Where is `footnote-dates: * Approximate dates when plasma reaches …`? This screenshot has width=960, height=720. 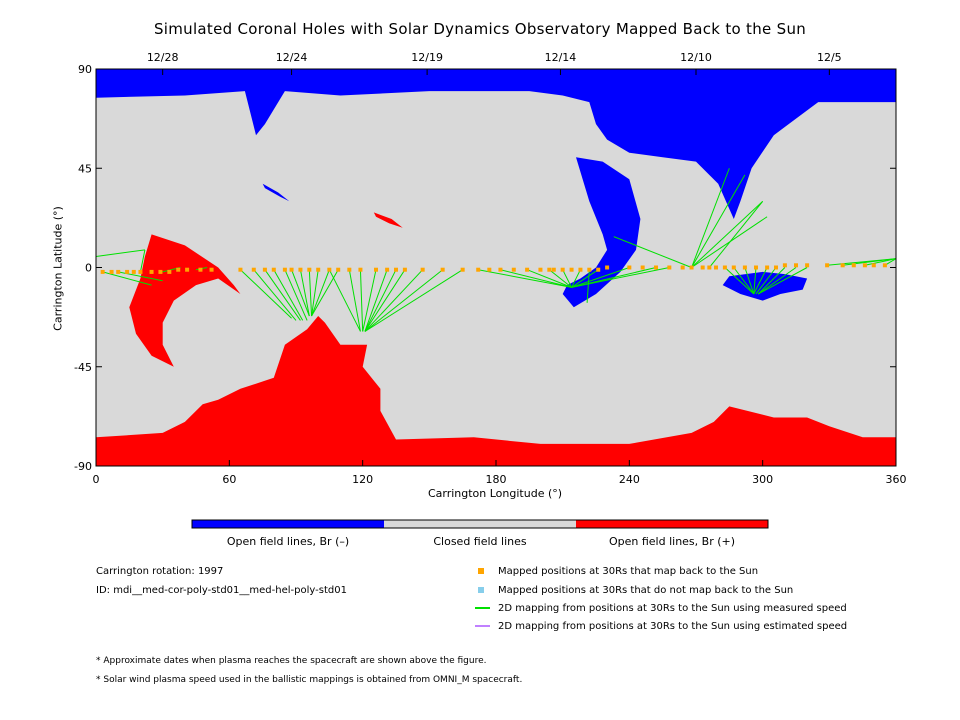 footnote-dates: * Approximate dates when plasma reaches … is located at coordinates (291, 661).